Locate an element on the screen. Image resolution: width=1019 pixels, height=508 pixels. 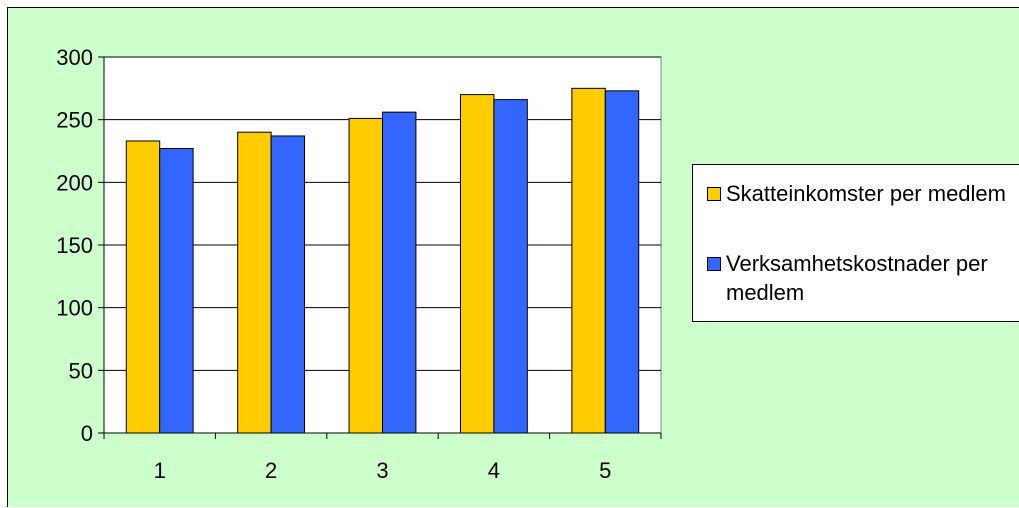
y-axis-ticks: 0 50 100 150 200 250 300 is located at coordinates (80, 245).